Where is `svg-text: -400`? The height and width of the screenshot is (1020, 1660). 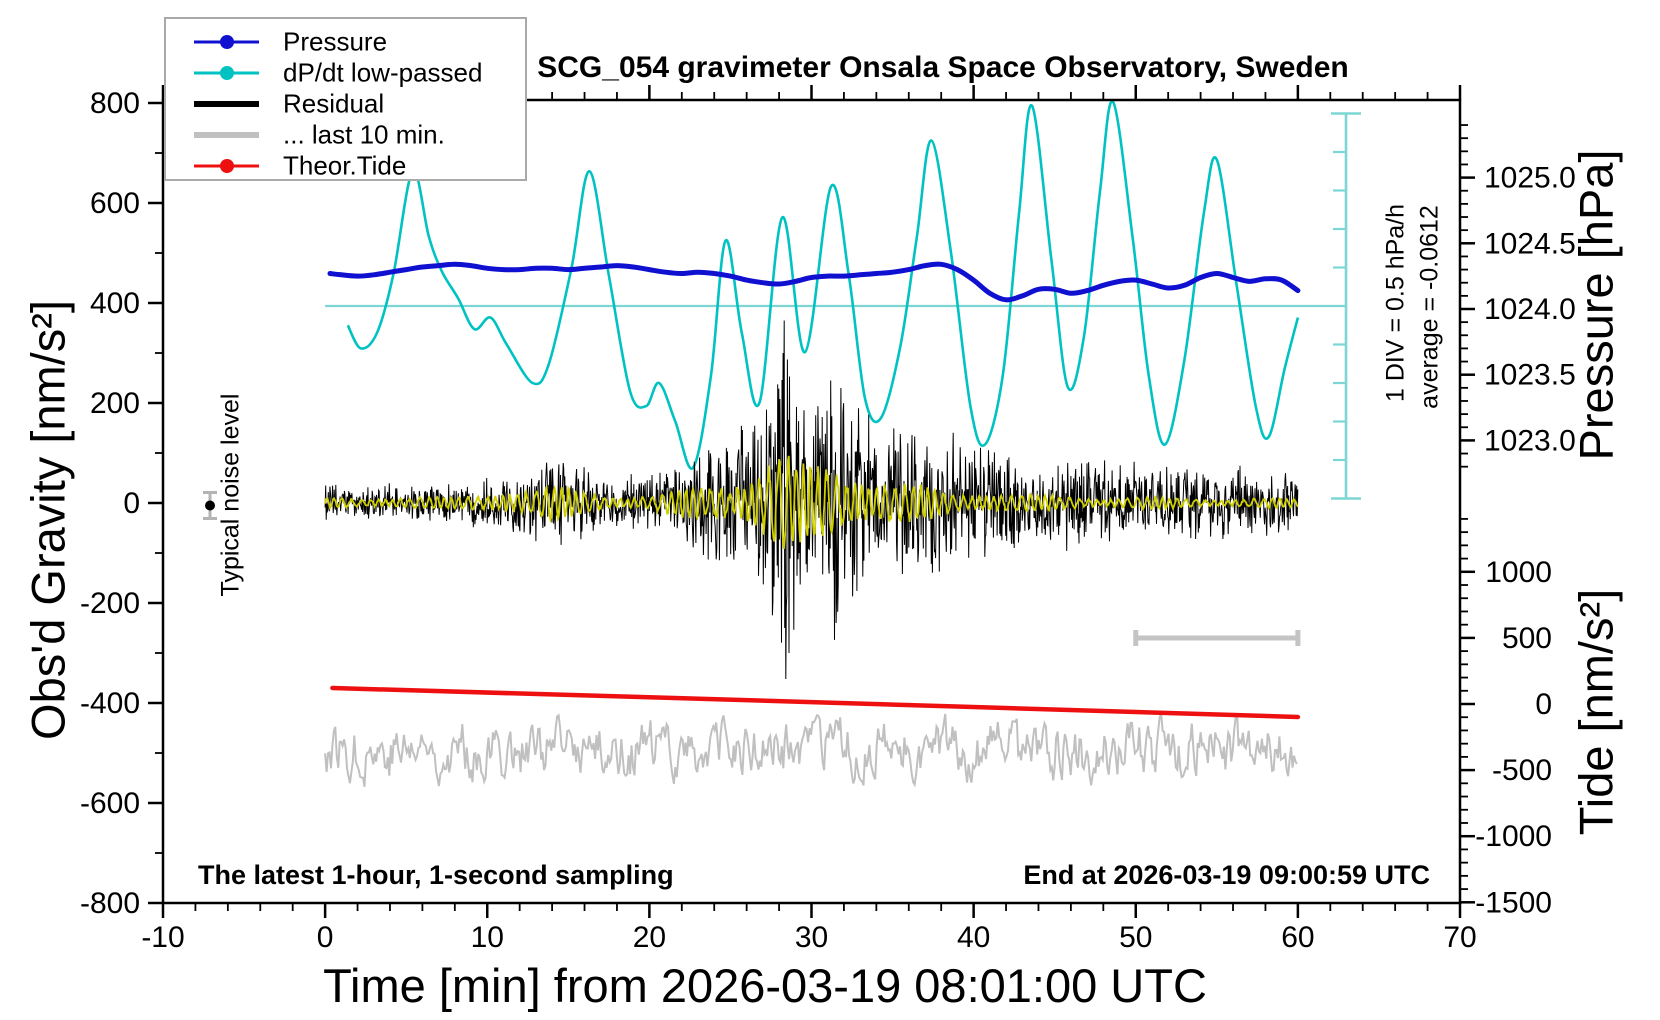
svg-text: -400 is located at coordinates (110, 703).